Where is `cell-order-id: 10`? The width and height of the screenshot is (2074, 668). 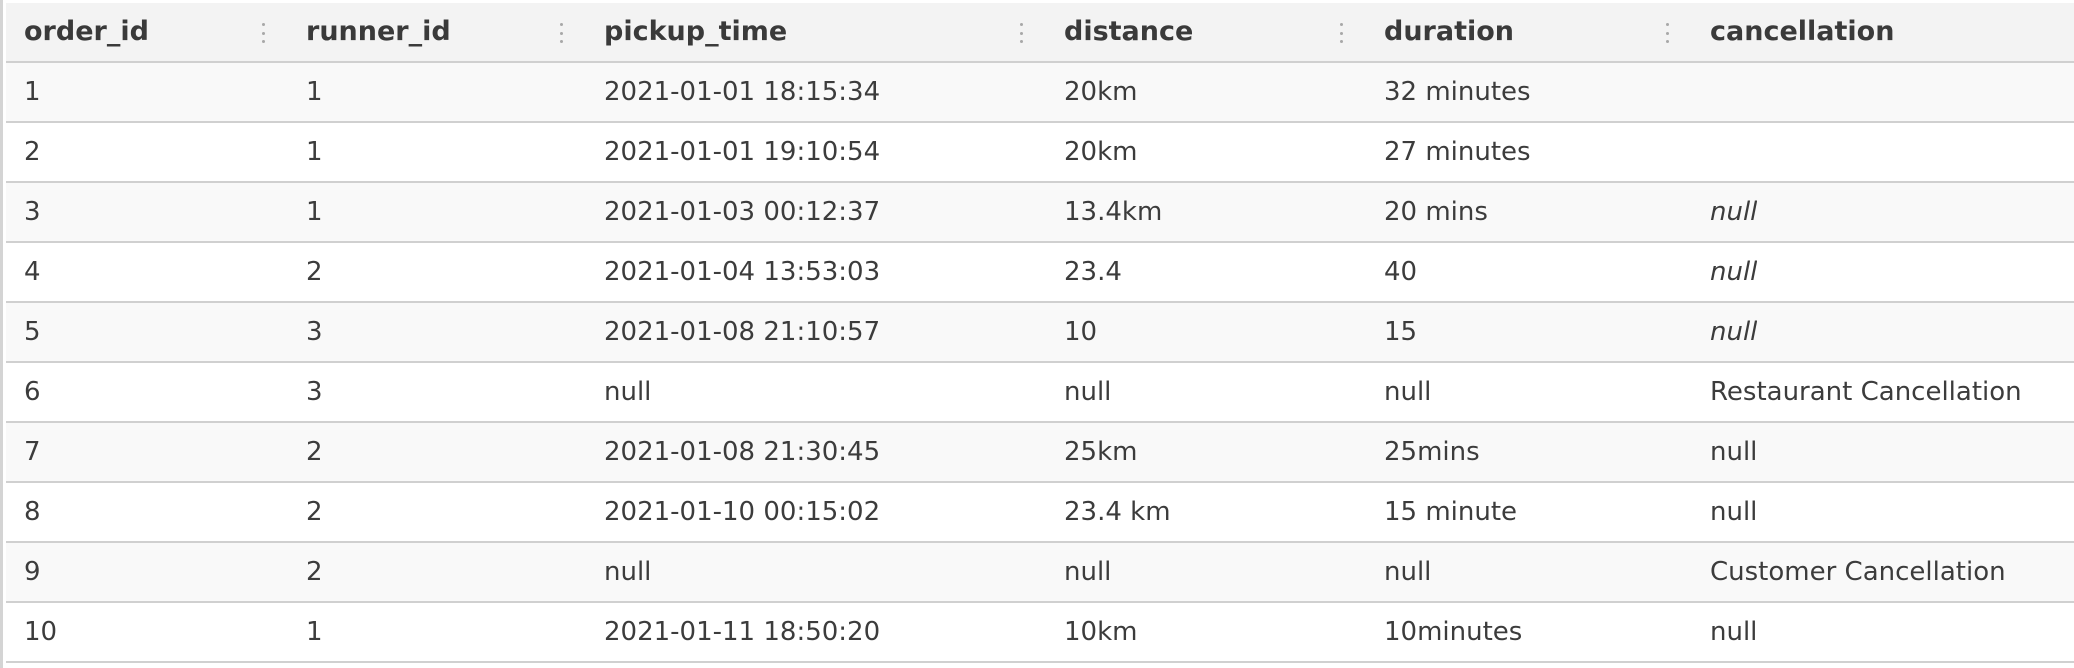 cell-order-id: 10 is located at coordinates (41, 632).